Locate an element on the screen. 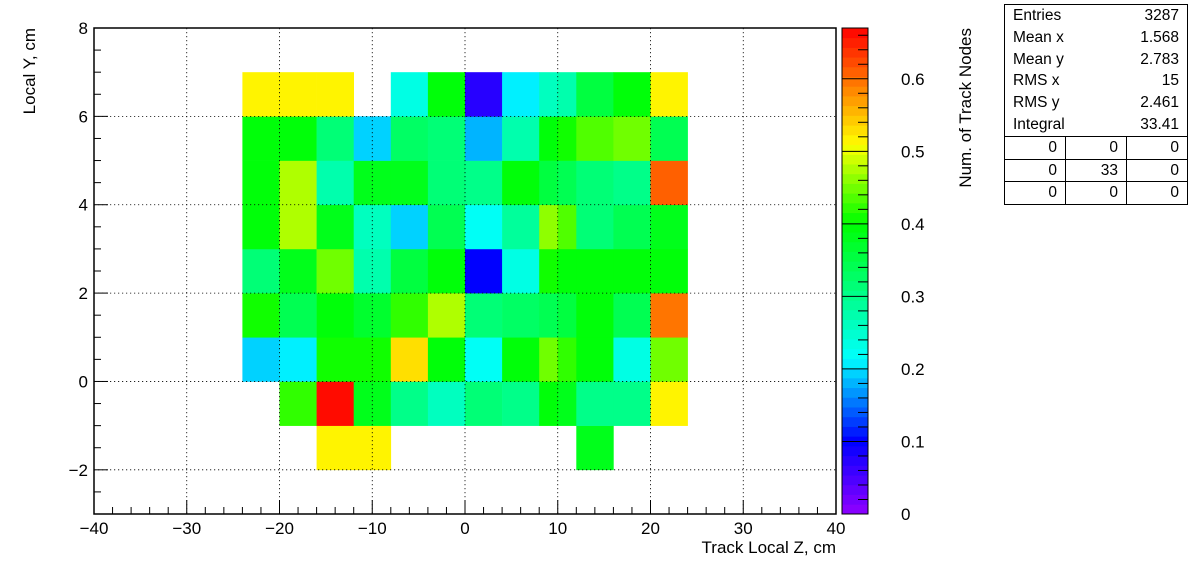 The image size is (1196, 572). z-axis: 0 0.1 0.2 0.3 0.4 0.5 0.6 is located at coordinates (883, 279).